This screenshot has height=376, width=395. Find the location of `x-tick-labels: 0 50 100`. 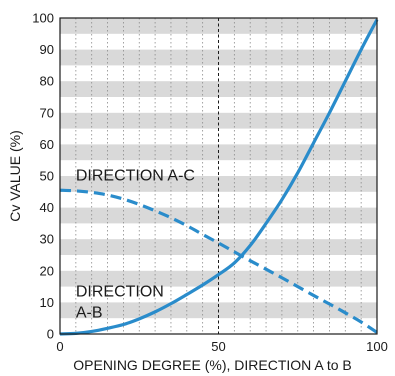

x-tick-labels: 0 50 100 is located at coordinates (221, 346).